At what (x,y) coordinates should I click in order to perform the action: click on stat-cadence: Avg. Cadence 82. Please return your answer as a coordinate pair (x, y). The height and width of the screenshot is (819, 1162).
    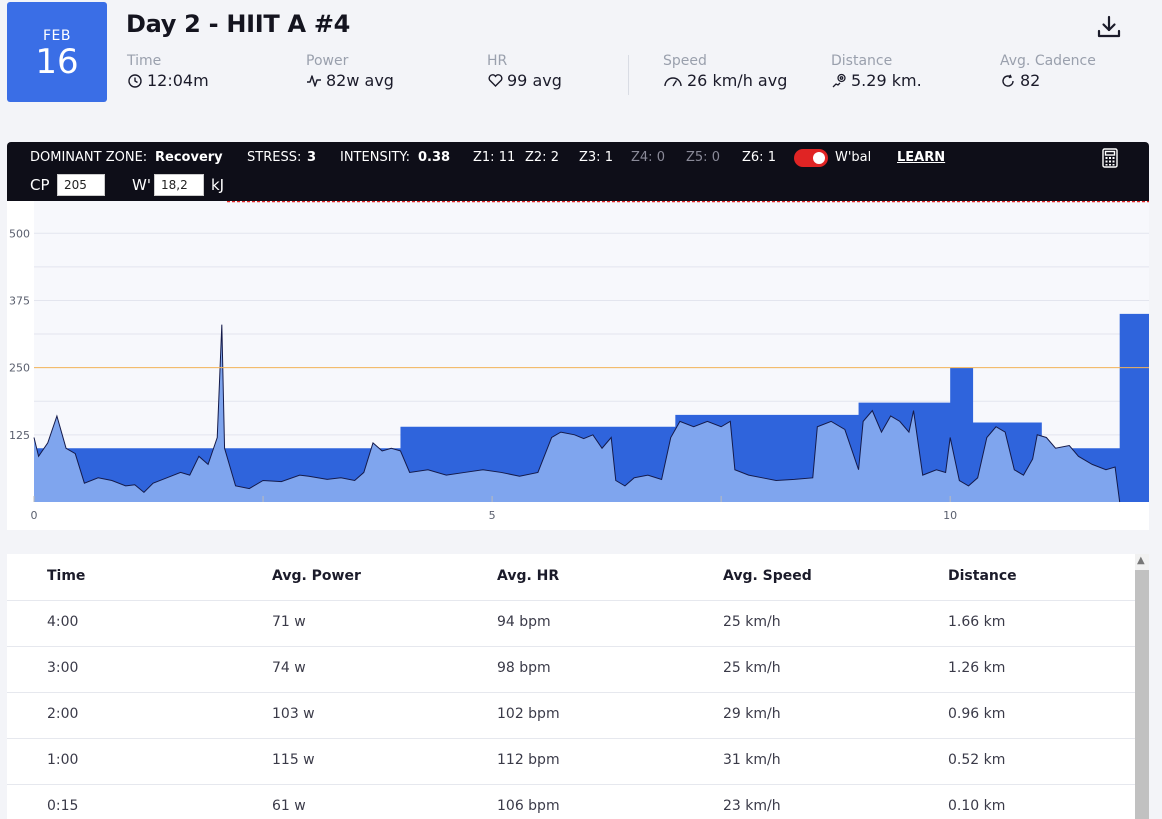
    Looking at the image, I should click on (1048, 71).